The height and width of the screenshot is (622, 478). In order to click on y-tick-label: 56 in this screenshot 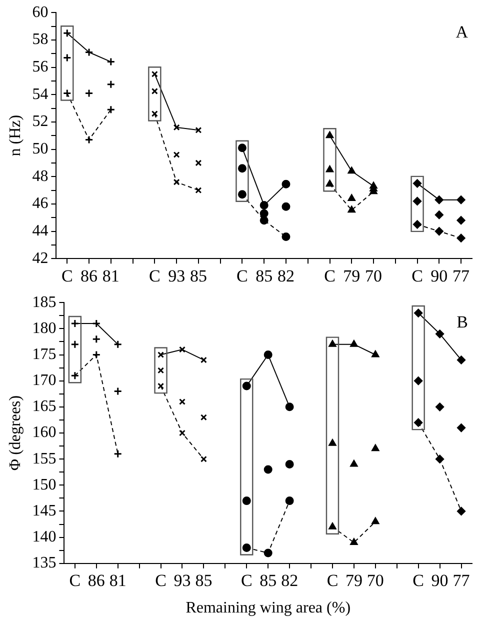, I will do `click(40, 67)`.